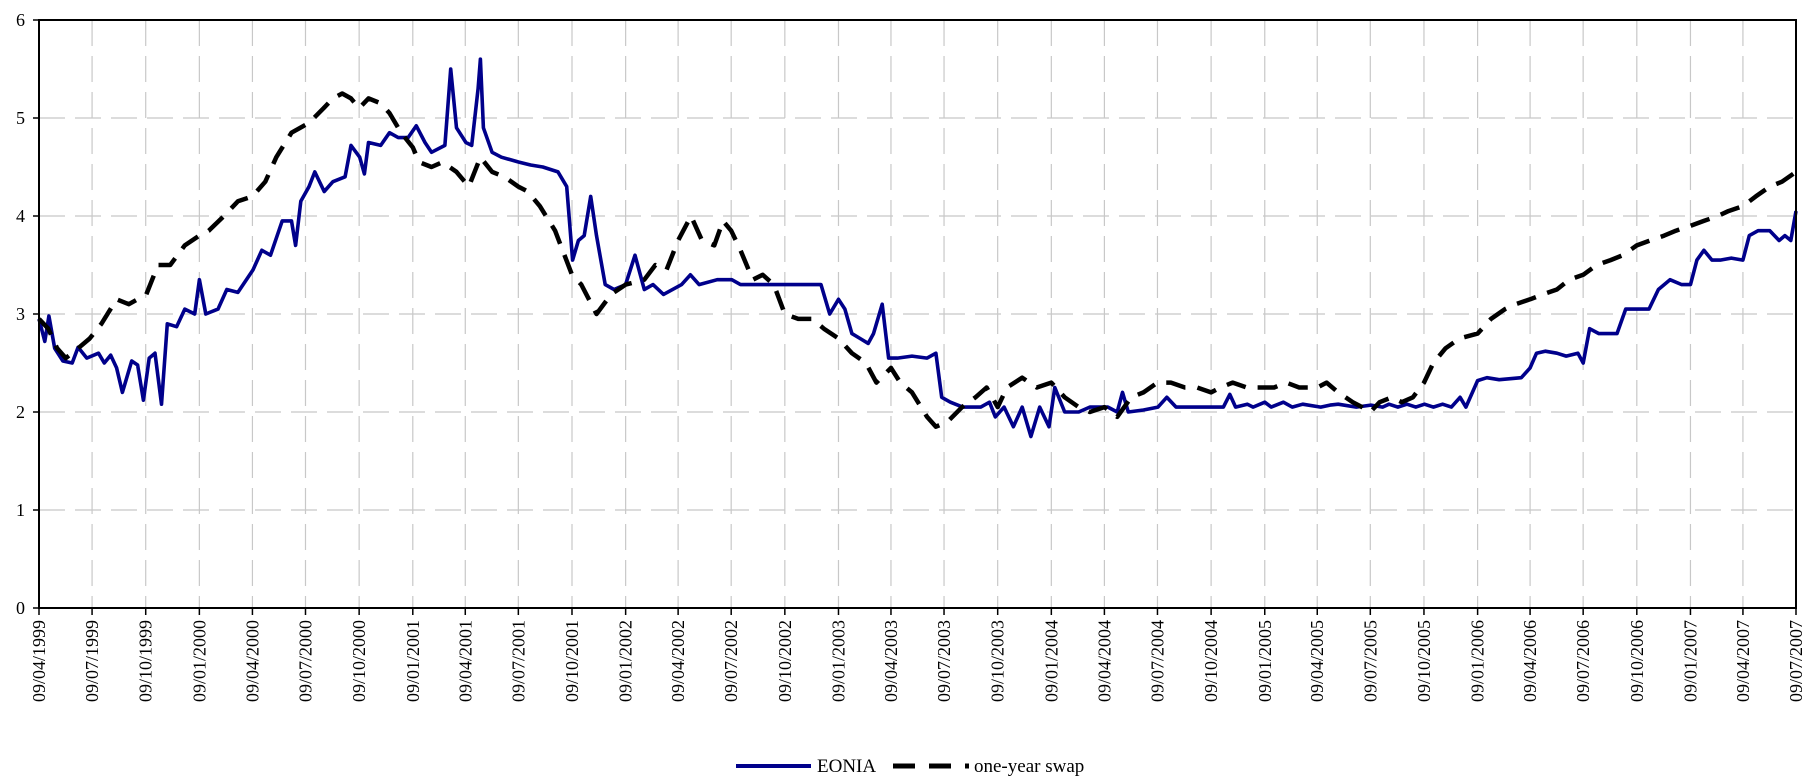  What do you see at coordinates (518, 661) in the screenshot?
I see `x-tick-label: 09/07/2001` at bounding box center [518, 661].